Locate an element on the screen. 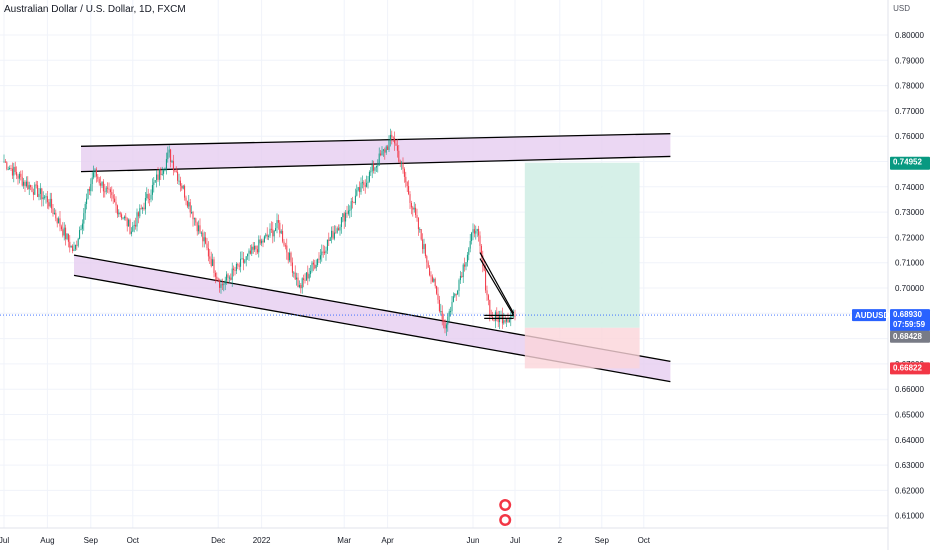  position-zones is located at coordinates (582, 265).